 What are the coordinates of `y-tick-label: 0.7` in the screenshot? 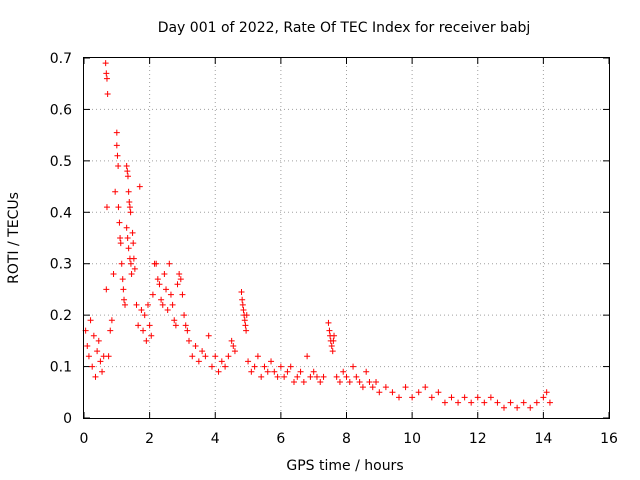 It's located at (61, 59).